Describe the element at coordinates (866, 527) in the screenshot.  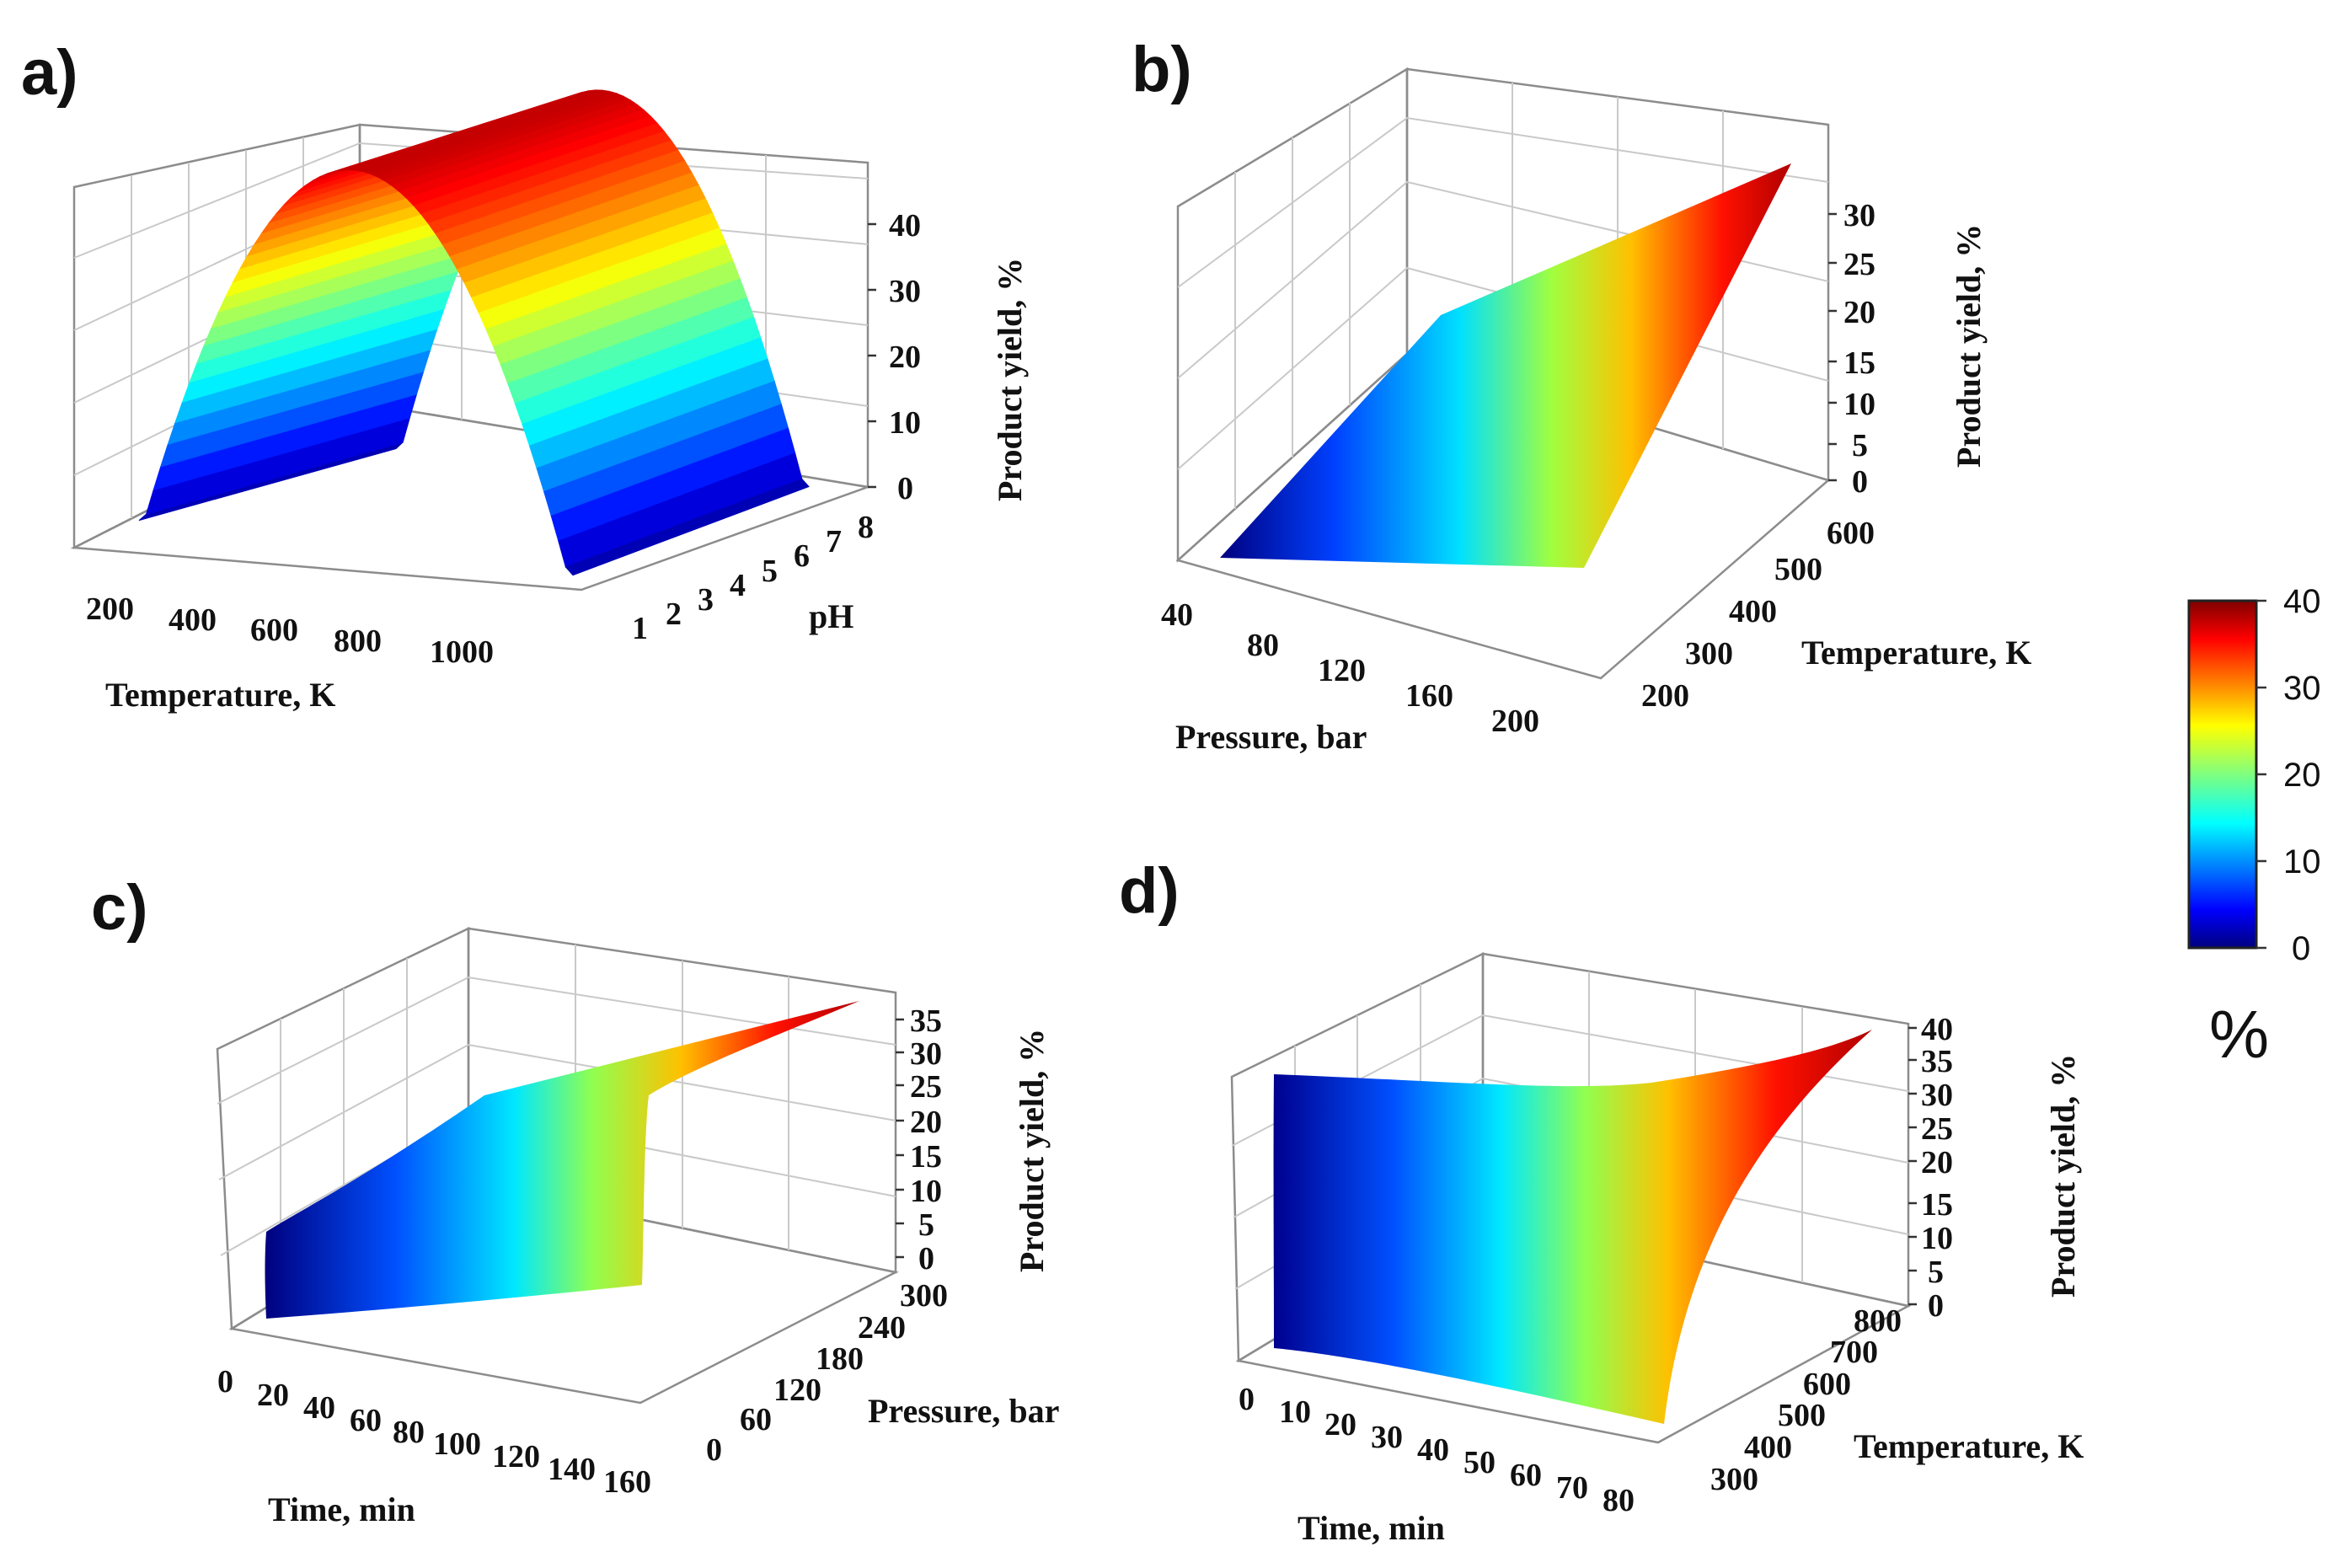
I see `tick-label: 8` at that location.